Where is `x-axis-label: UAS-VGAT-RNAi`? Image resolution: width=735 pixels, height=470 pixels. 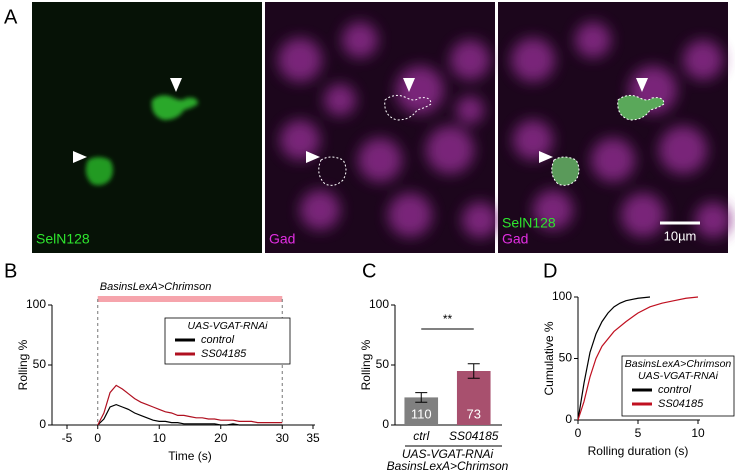
x-axis-label: UAS-VGAT-RNAi is located at coordinates (448, 454).